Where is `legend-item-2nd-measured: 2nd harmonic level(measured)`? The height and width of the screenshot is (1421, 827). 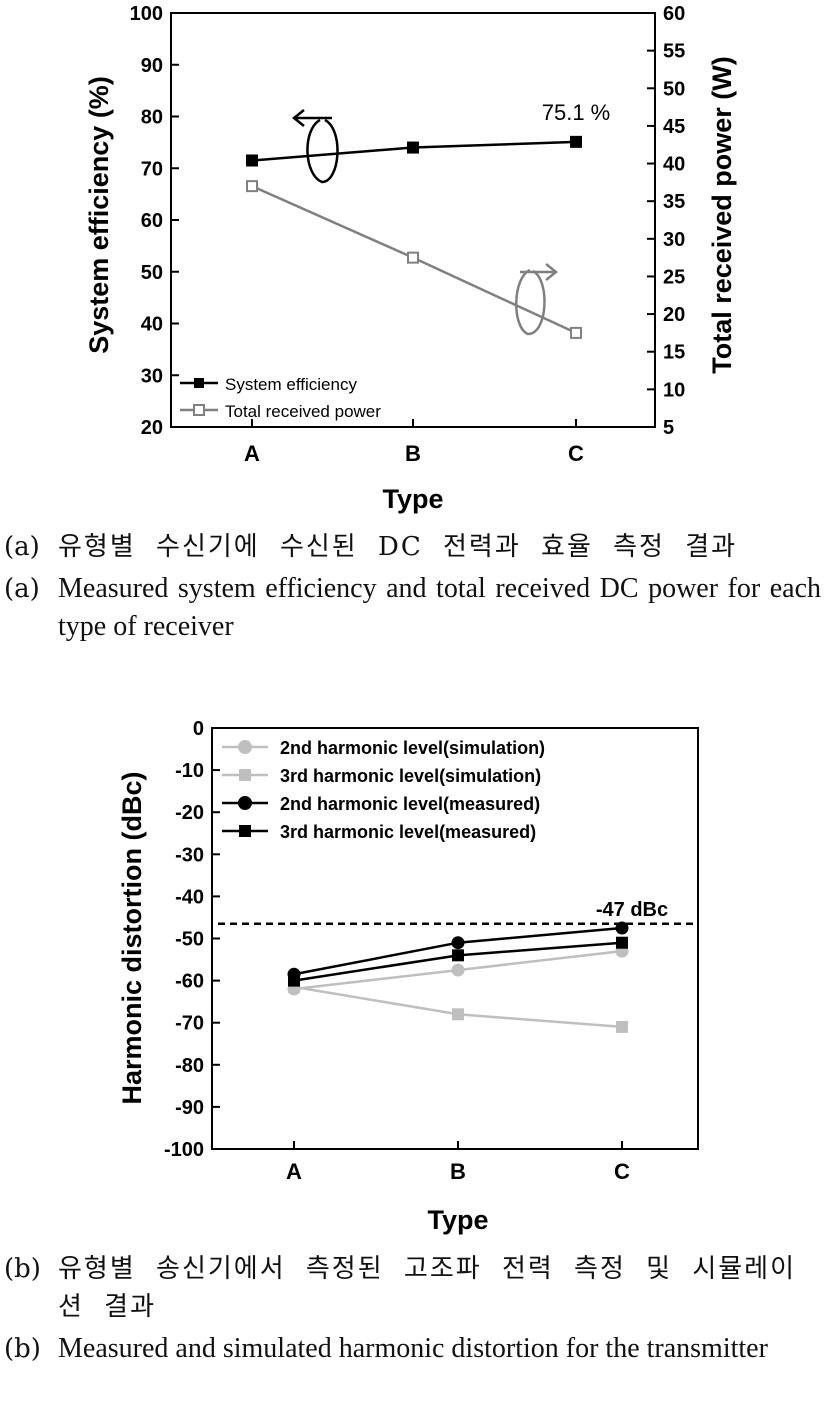 legend-item-2nd-measured: 2nd harmonic level(measured) is located at coordinates (381, 804).